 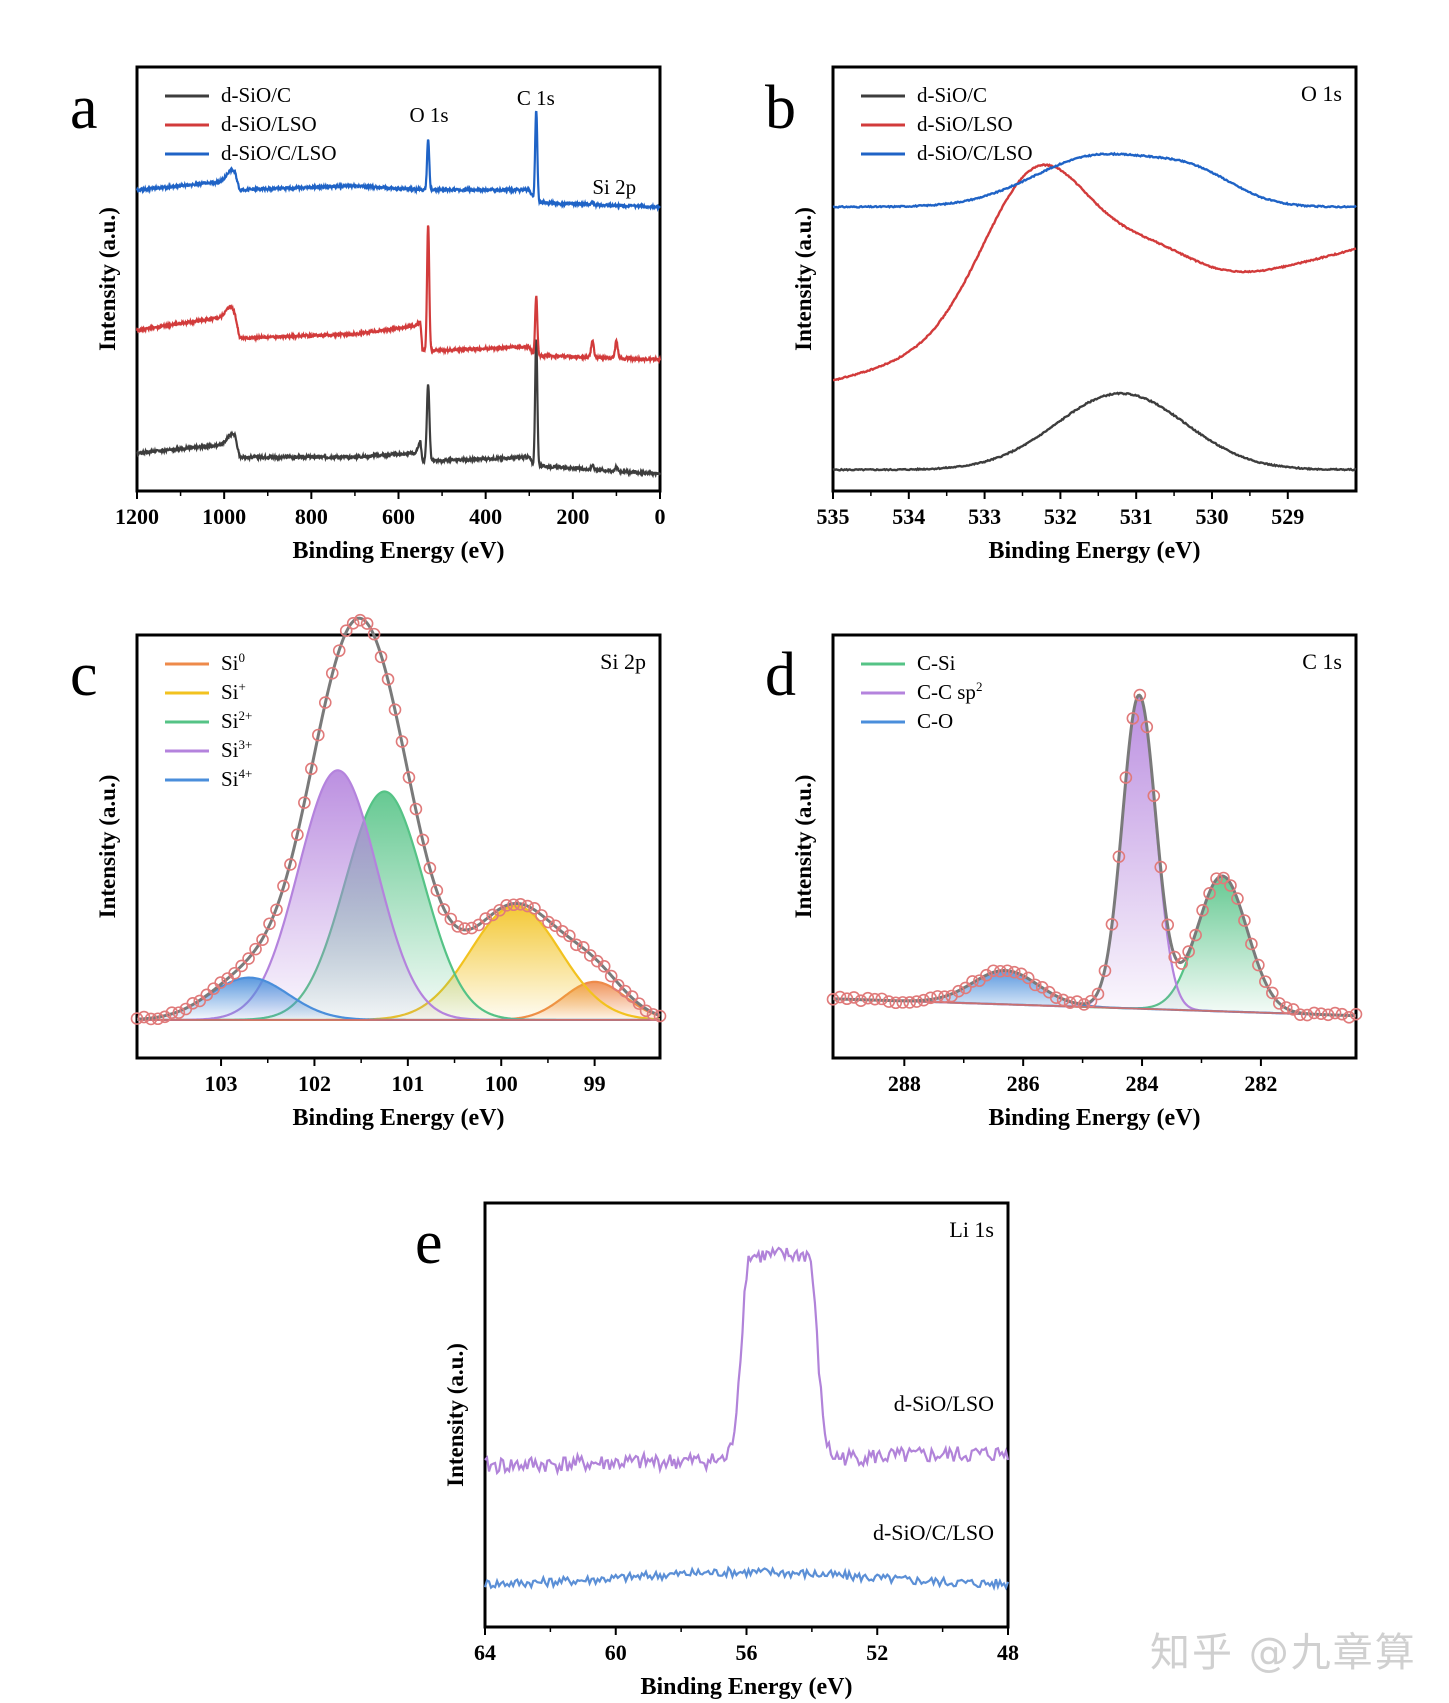 I want to click on x-tick-label: 535, so click(x=833, y=516).